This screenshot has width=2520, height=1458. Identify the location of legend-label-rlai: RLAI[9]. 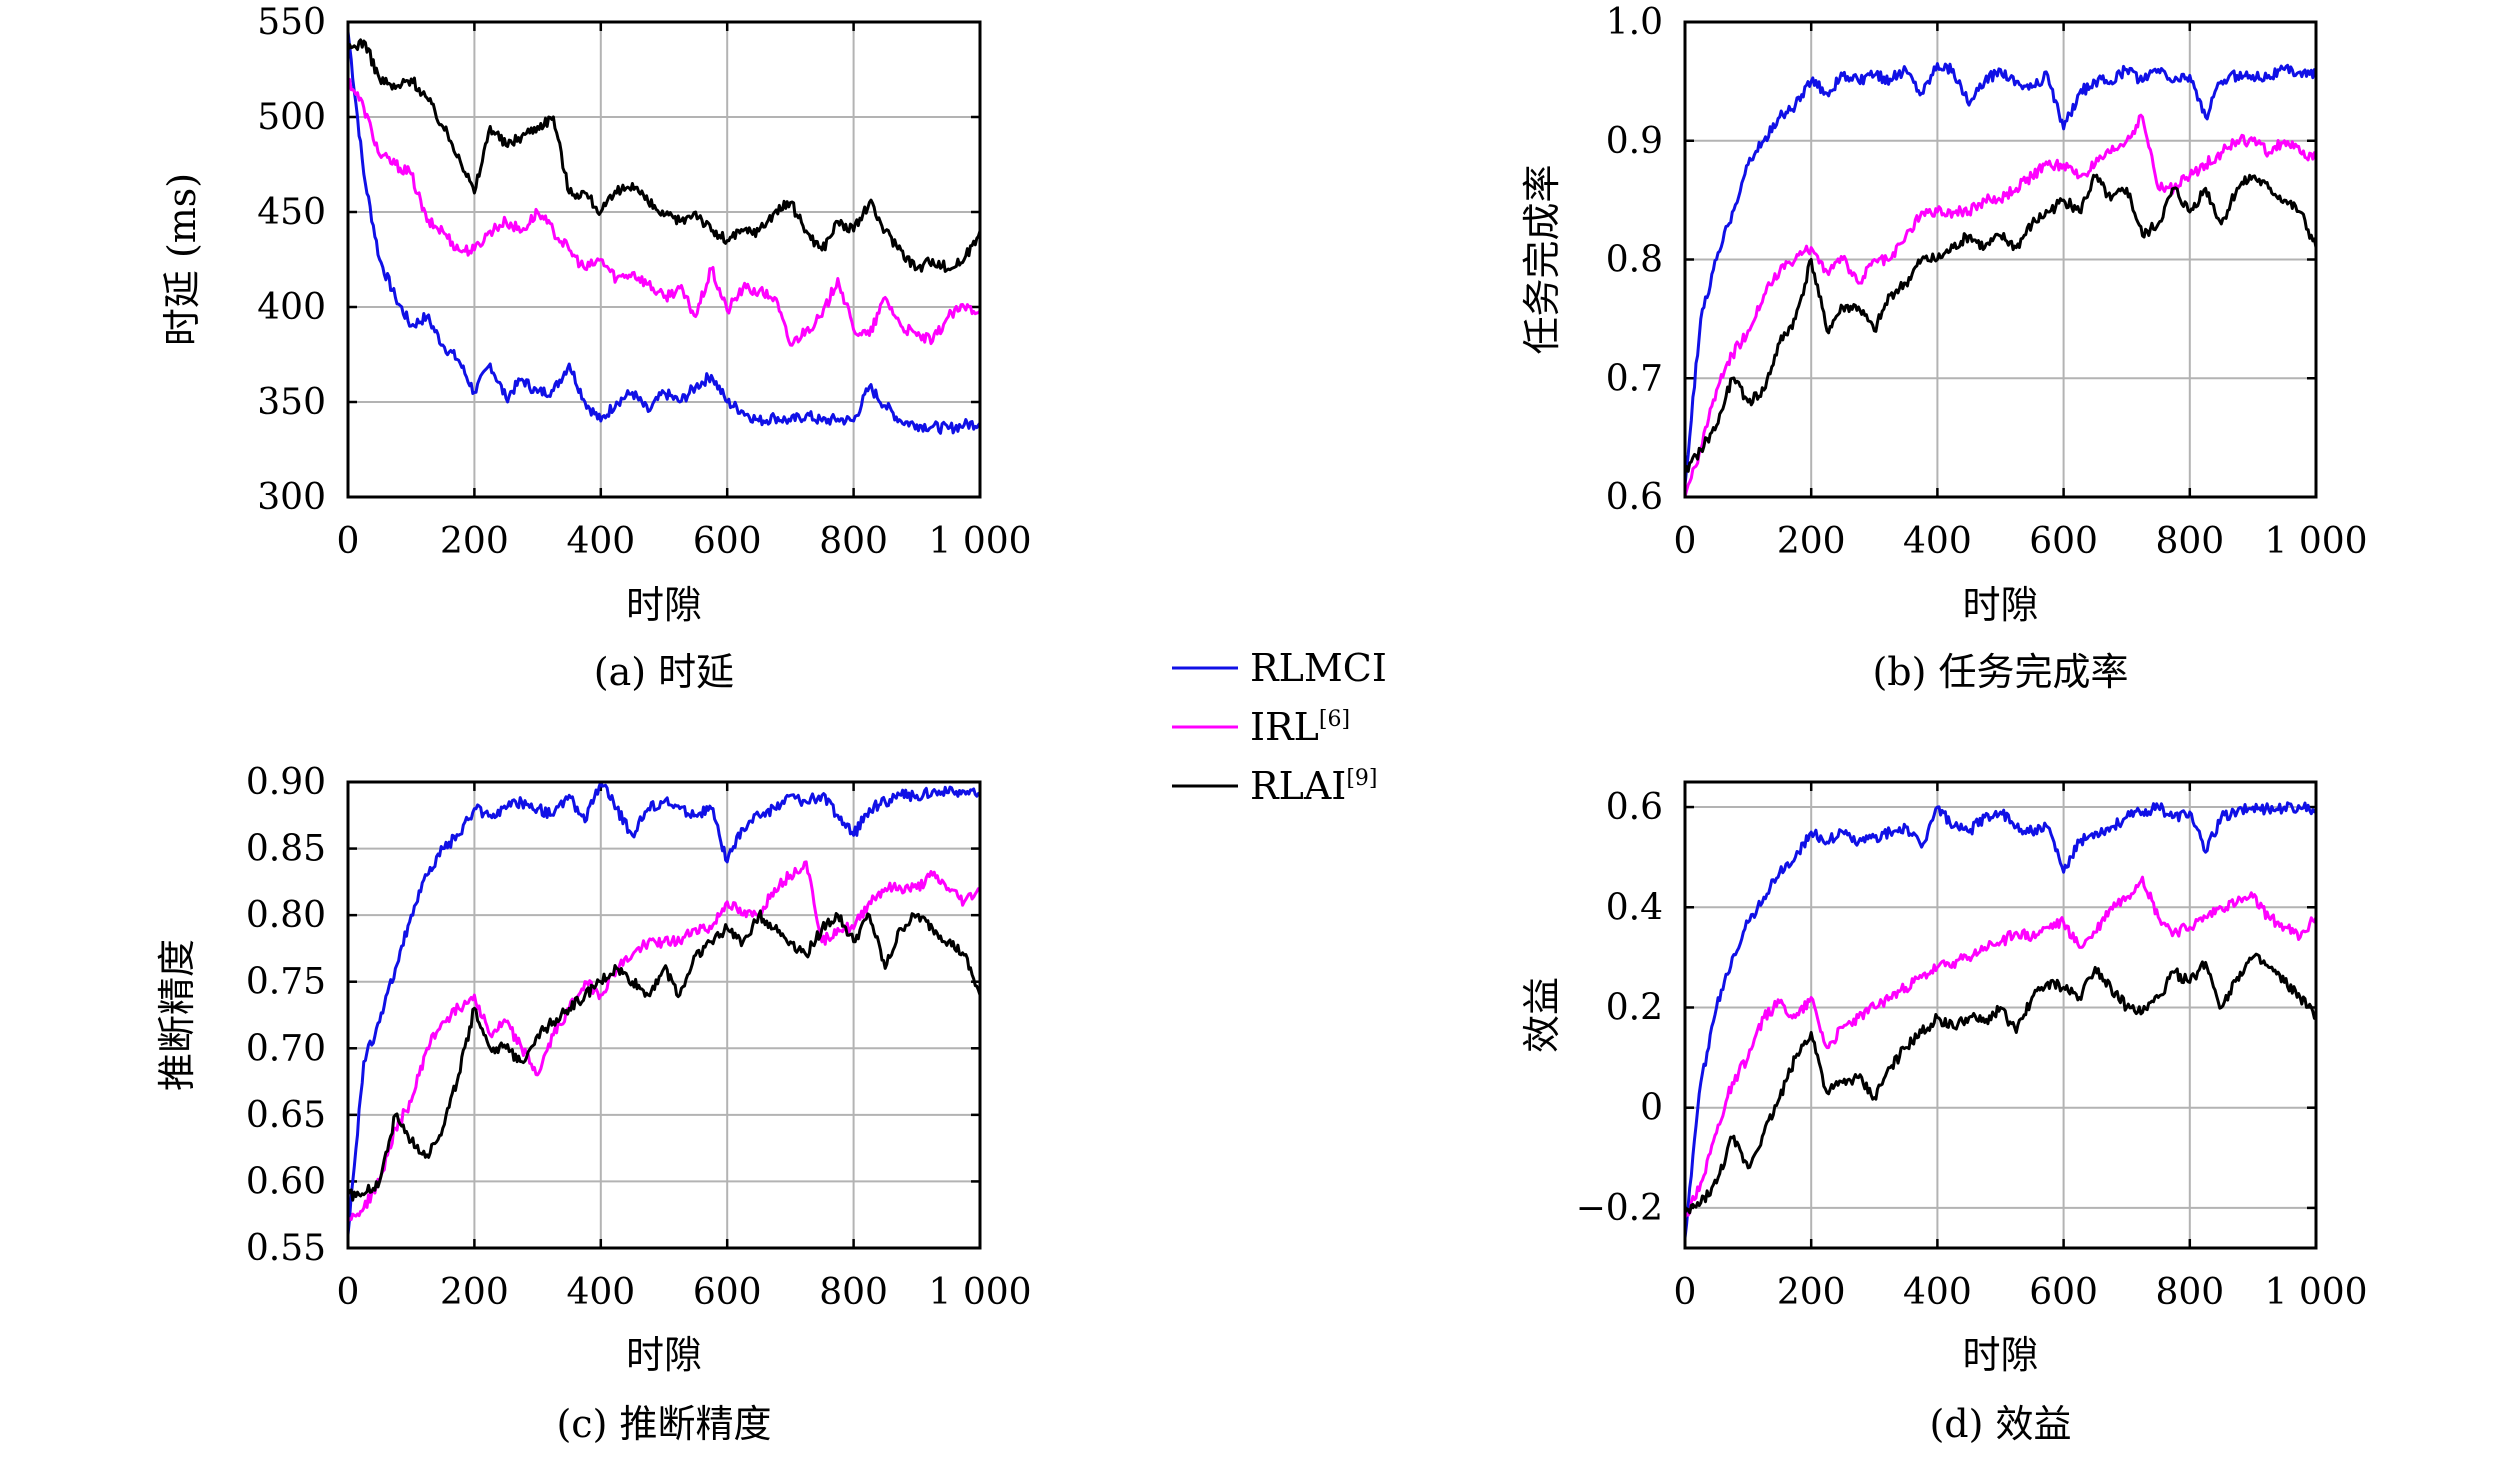
(1313, 786).